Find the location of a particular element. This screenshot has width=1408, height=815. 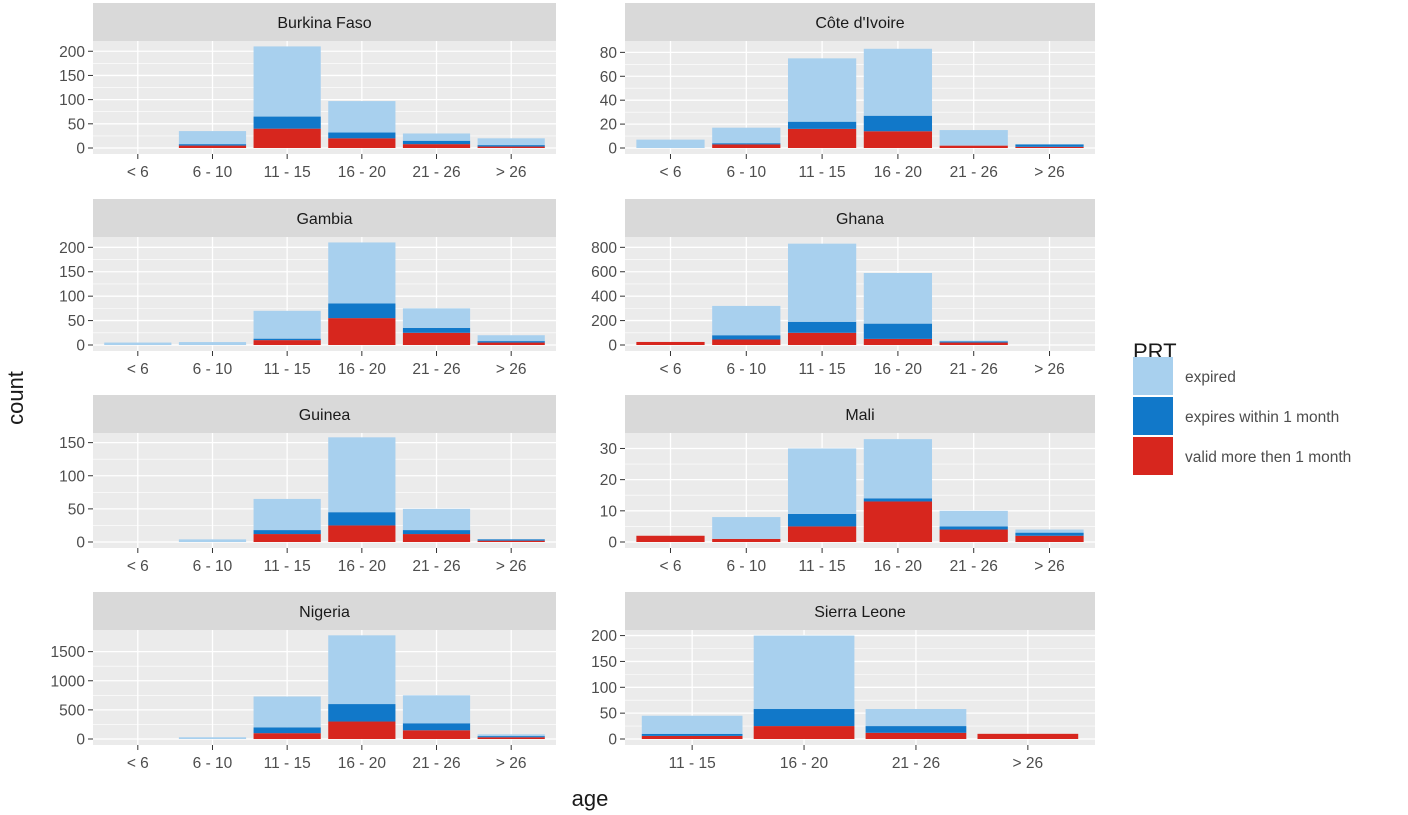

legend-key-expires_within is located at coordinates (1153, 416).